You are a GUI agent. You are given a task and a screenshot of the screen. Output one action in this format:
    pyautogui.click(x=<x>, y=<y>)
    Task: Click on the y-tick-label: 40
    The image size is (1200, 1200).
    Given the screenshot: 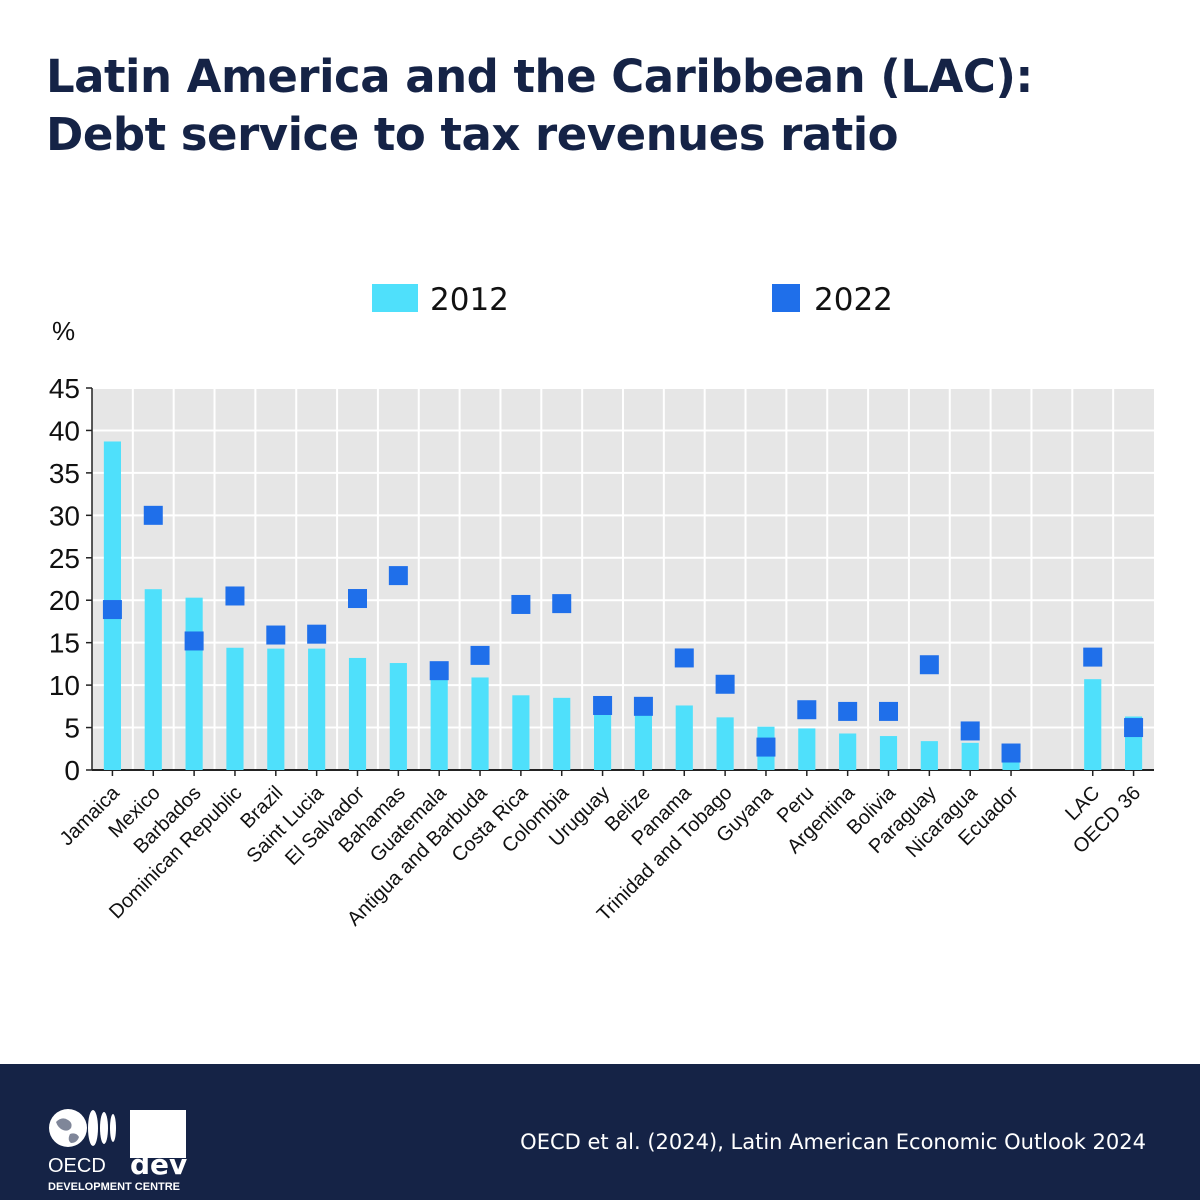 What is the action you would take?
    pyautogui.click(x=64, y=430)
    